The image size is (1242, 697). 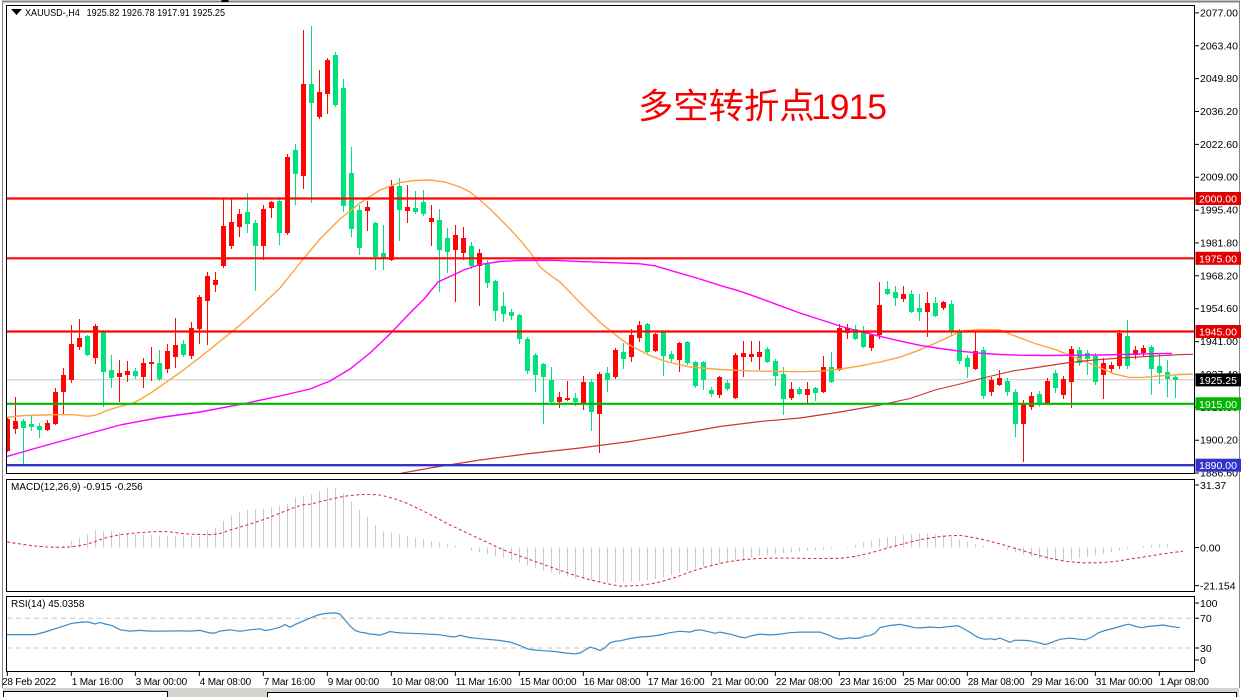 I want to click on svg-text: 7 Mar 16:00, so click(x=290, y=682).